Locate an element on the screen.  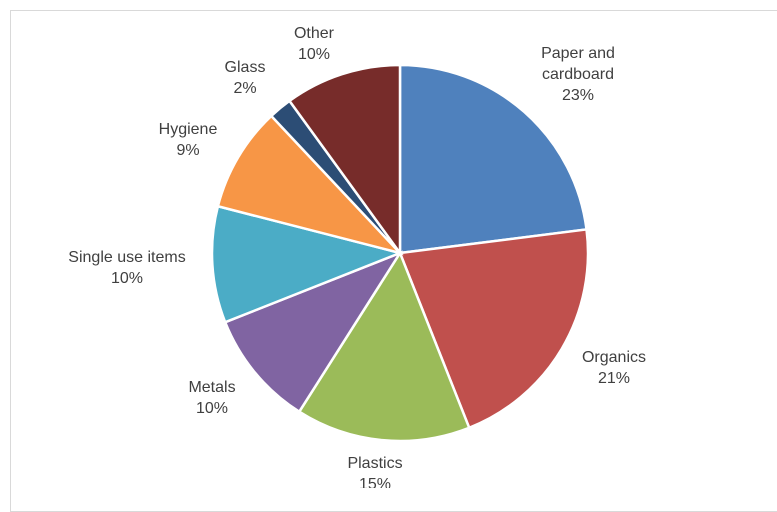
pie-slice-other is located at coordinates (344, 160).